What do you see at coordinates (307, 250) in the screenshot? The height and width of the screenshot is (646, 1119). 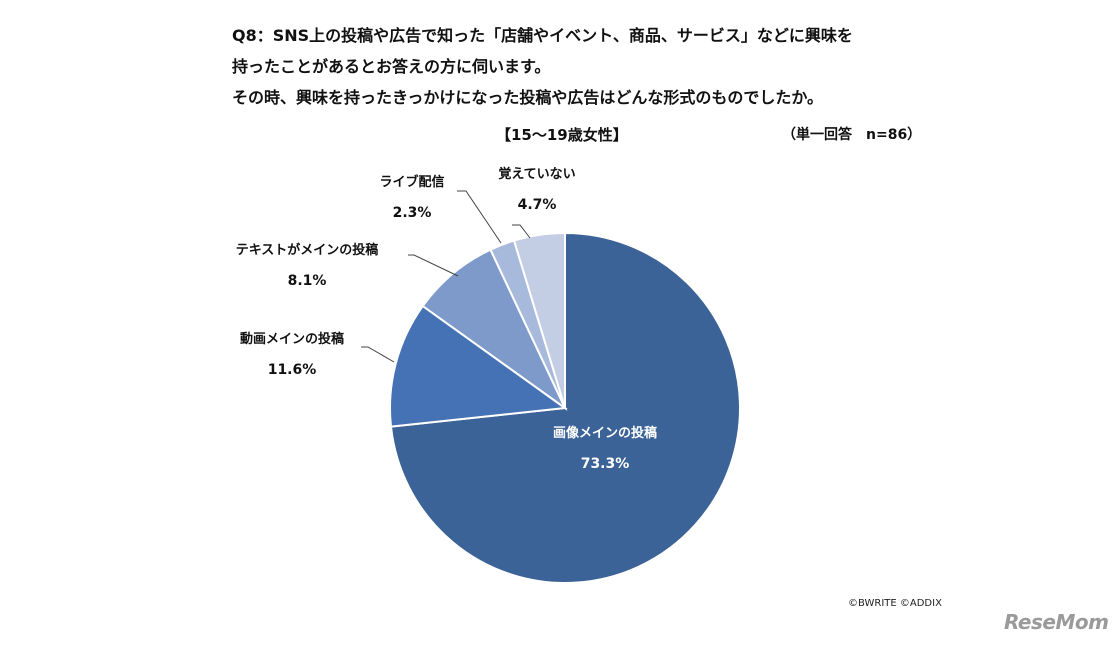 I see `slice-label: テキストがメインの投稿` at bounding box center [307, 250].